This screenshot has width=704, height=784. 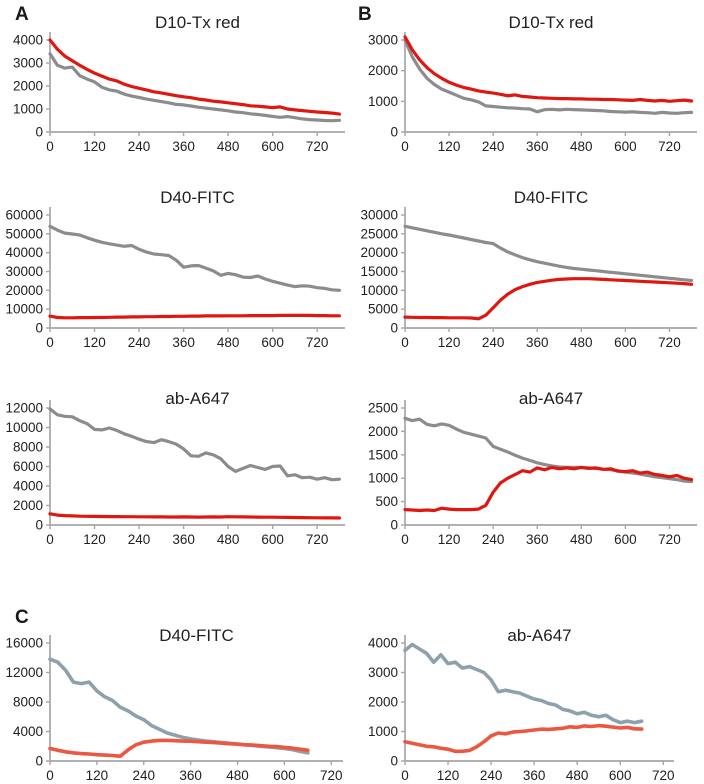 What do you see at coordinates (379, 271) in the screenshot?
I see `y-tick-label: 15000` at bounding box center [379, 271].